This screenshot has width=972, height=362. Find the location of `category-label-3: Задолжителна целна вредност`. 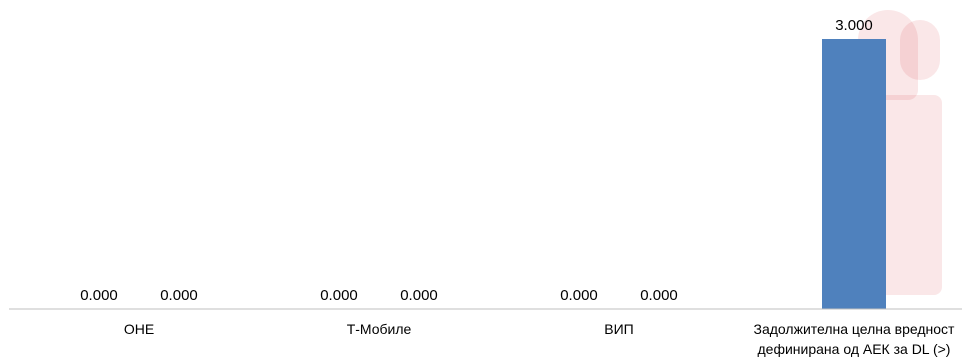

category-label-3: Задолжителна целна вредност is located at coordinates (855, 329).